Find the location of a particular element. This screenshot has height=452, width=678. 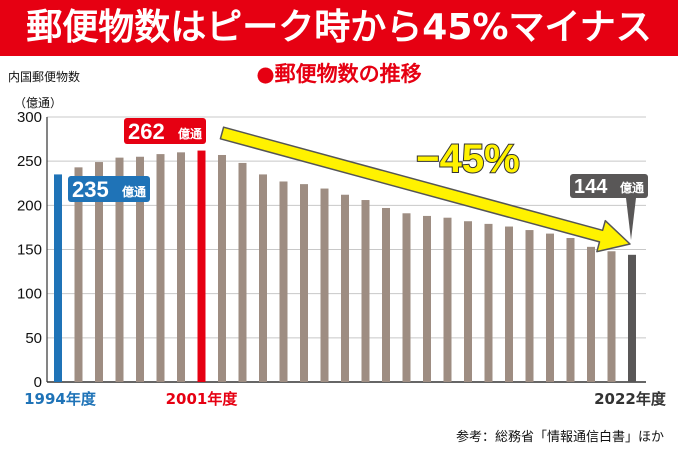

headline-text: 郵便物数はピーク時から45%マイナス is located at coordinates (339, 27).